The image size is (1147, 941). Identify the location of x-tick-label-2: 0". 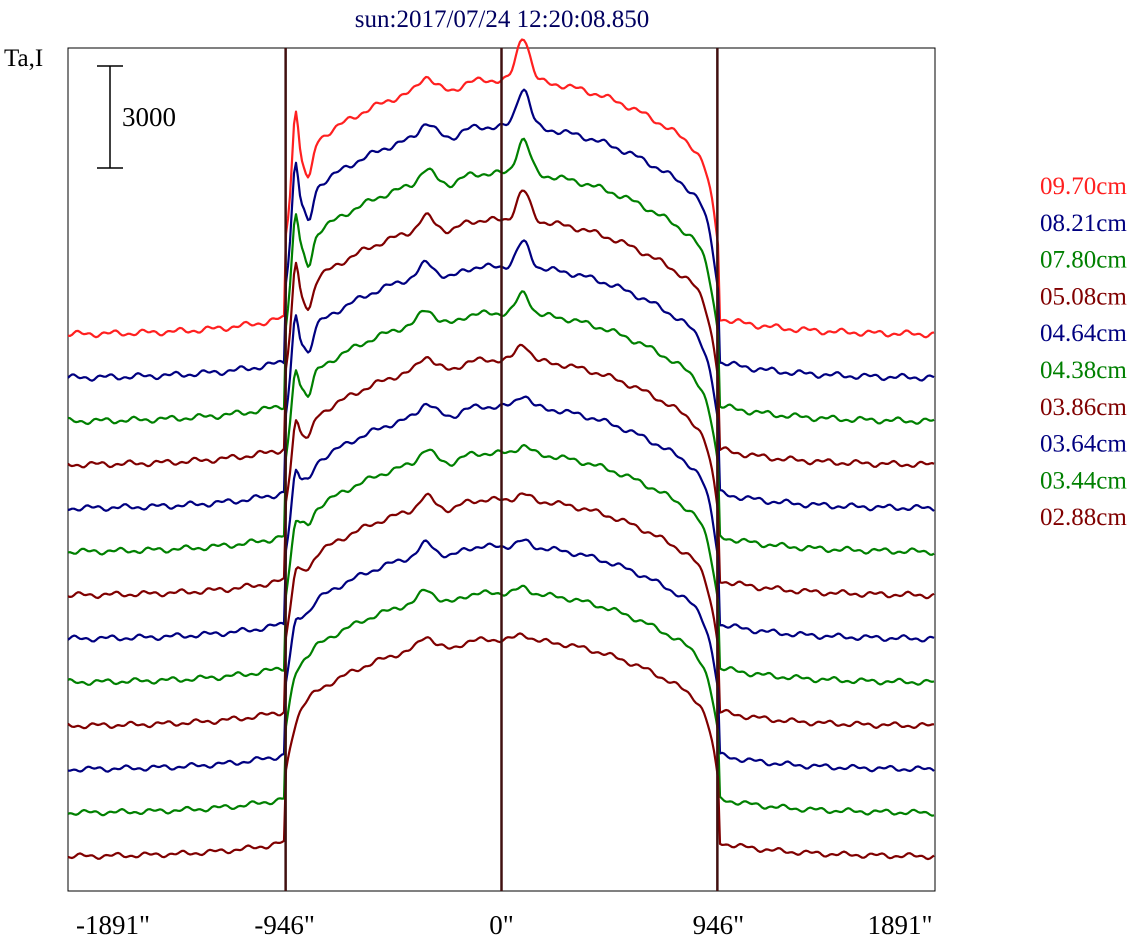
(501, 925).